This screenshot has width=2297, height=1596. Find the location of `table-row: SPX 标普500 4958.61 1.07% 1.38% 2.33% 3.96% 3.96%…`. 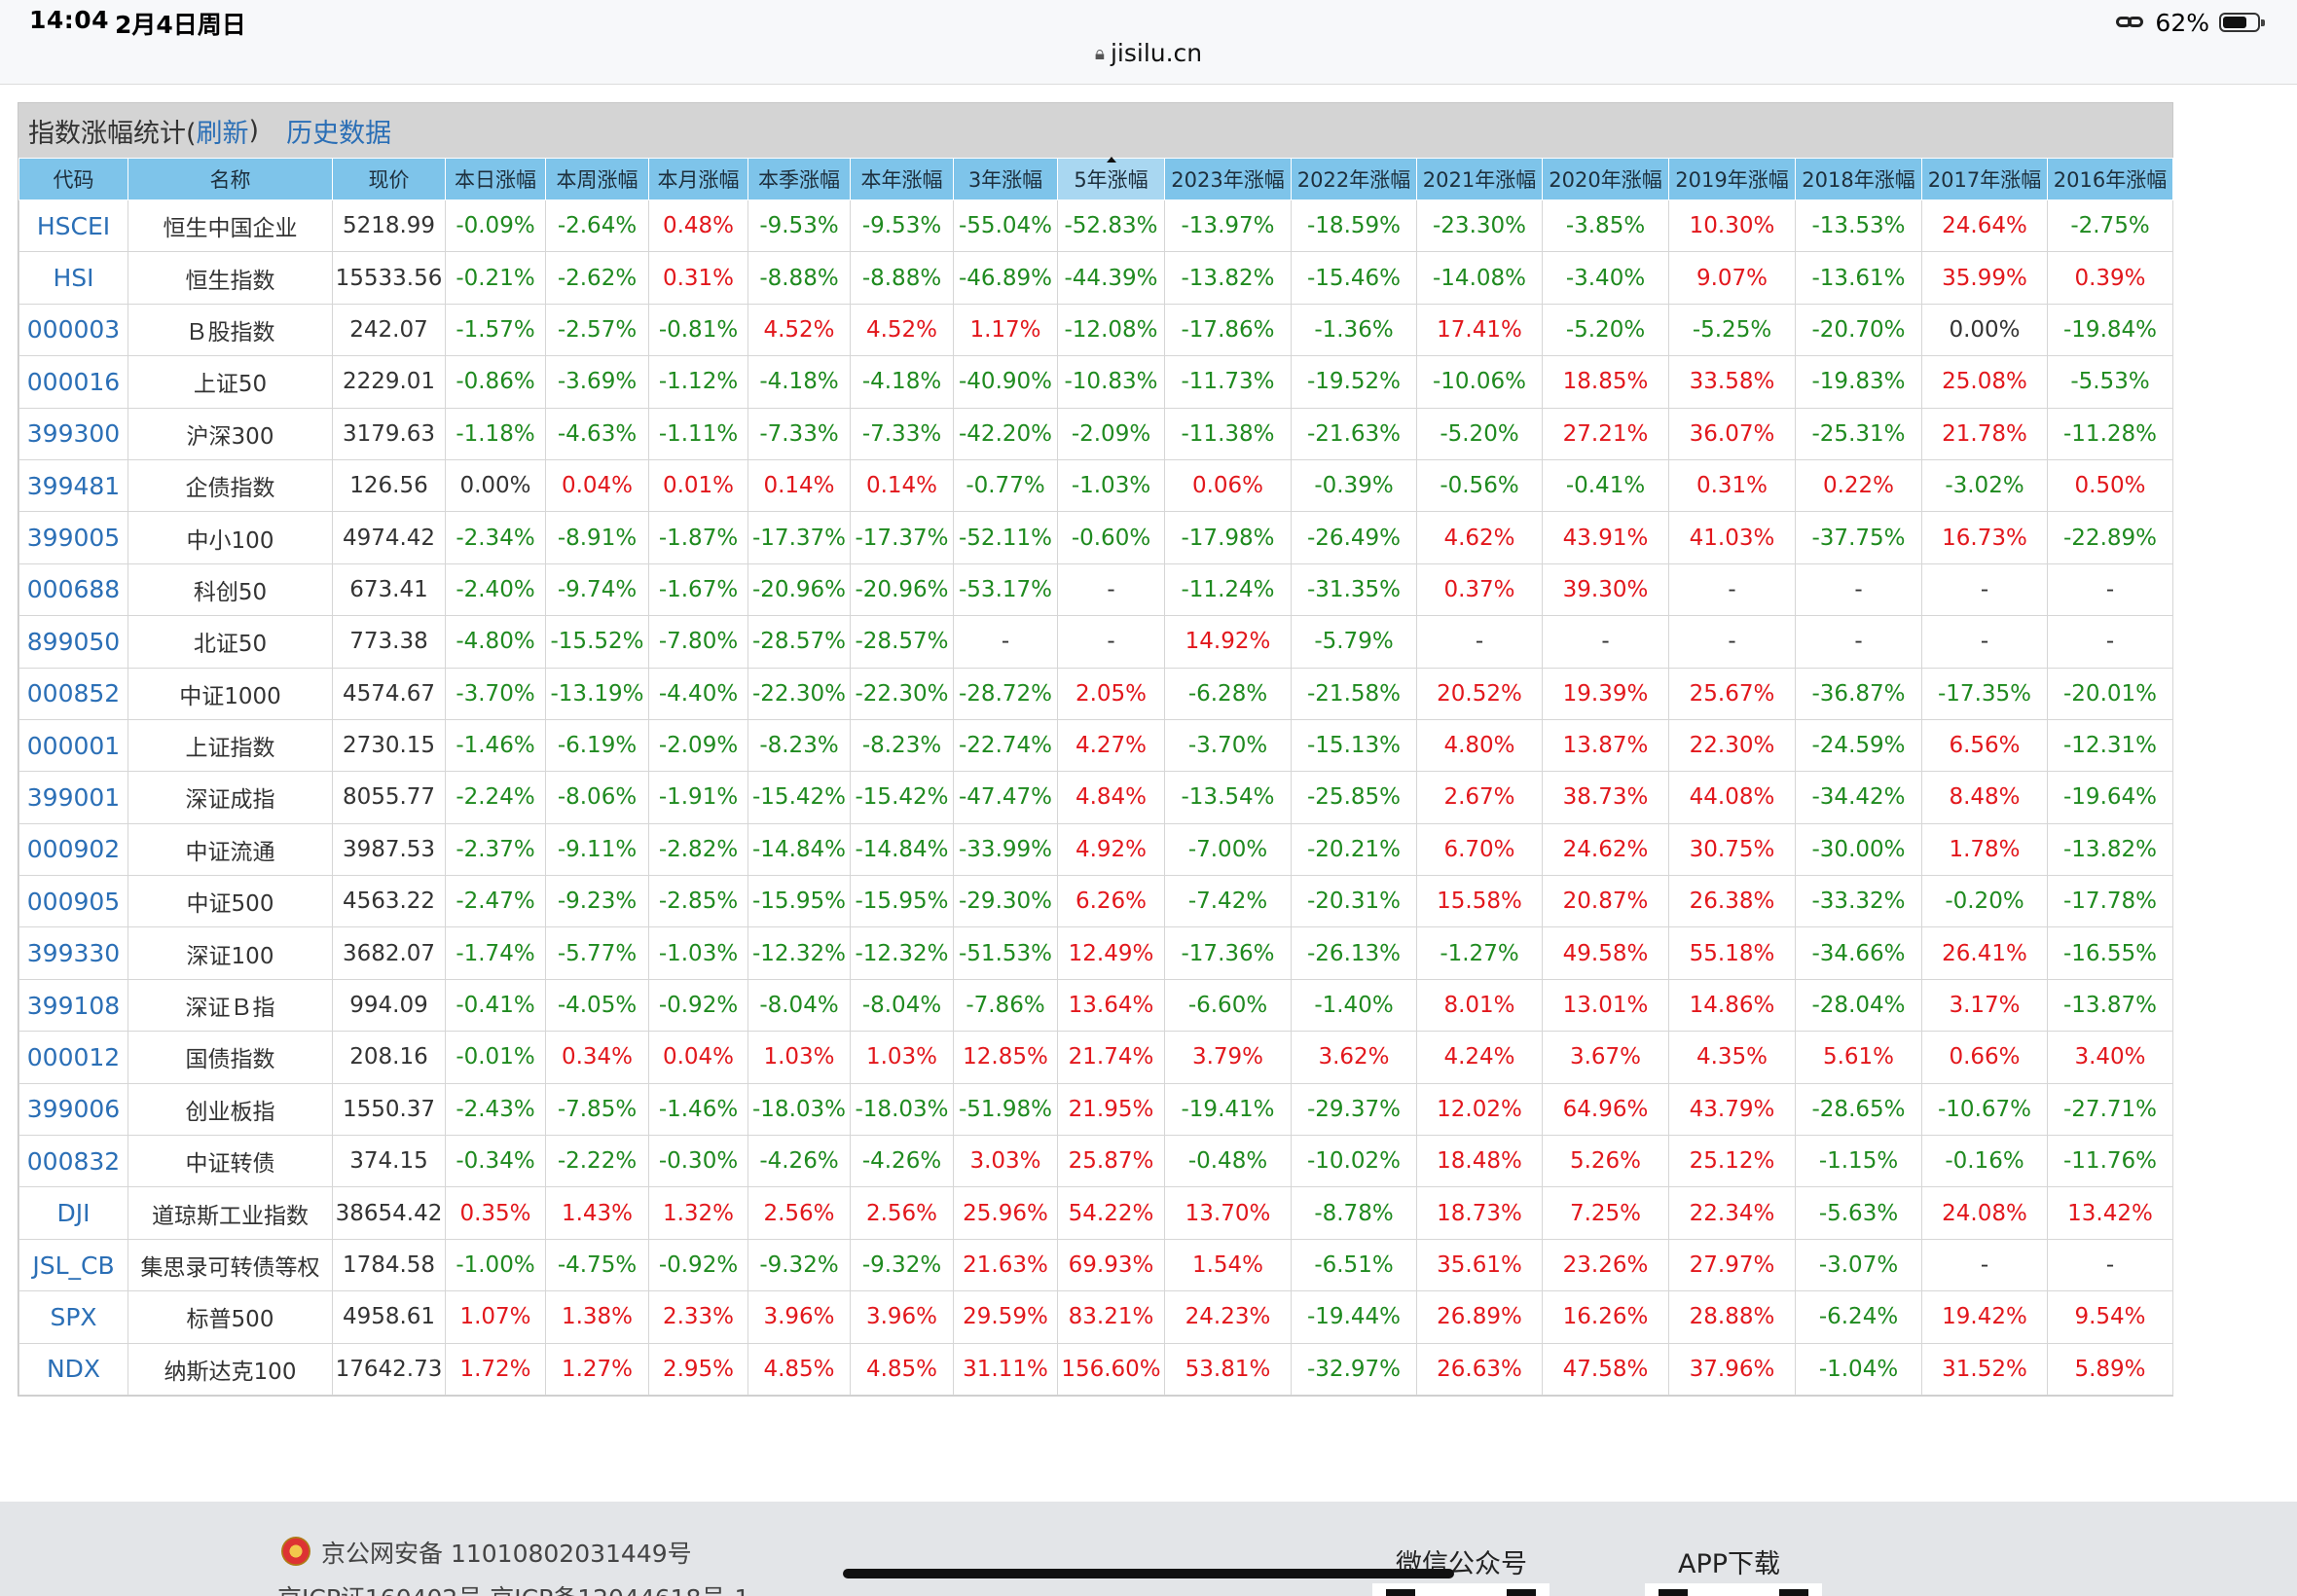

table-row: SPX 标普500 4958.61 1.07% 1.38% 2.33% 3.96% 3.96%… is located at coordinates (1095, 1317).